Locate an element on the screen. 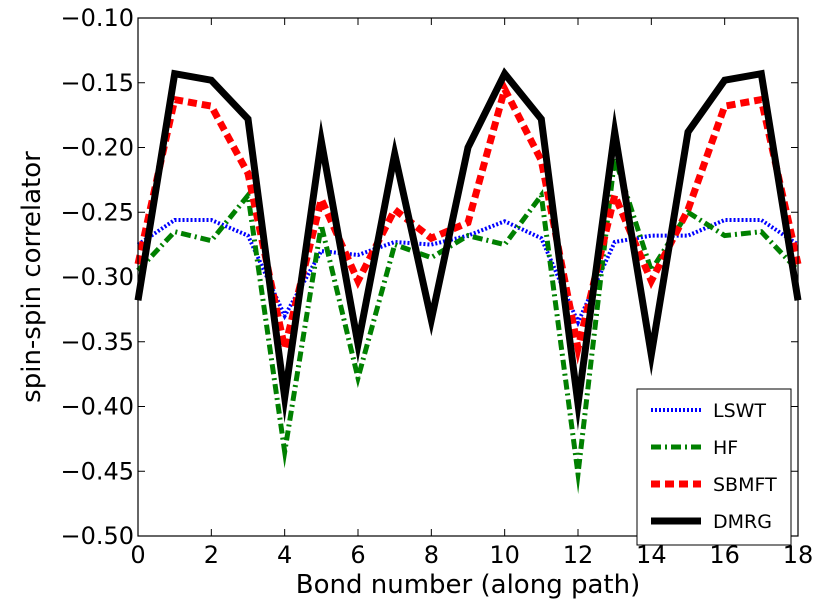  y-tick-label: −0.40 is located at coordinates (97, 407).